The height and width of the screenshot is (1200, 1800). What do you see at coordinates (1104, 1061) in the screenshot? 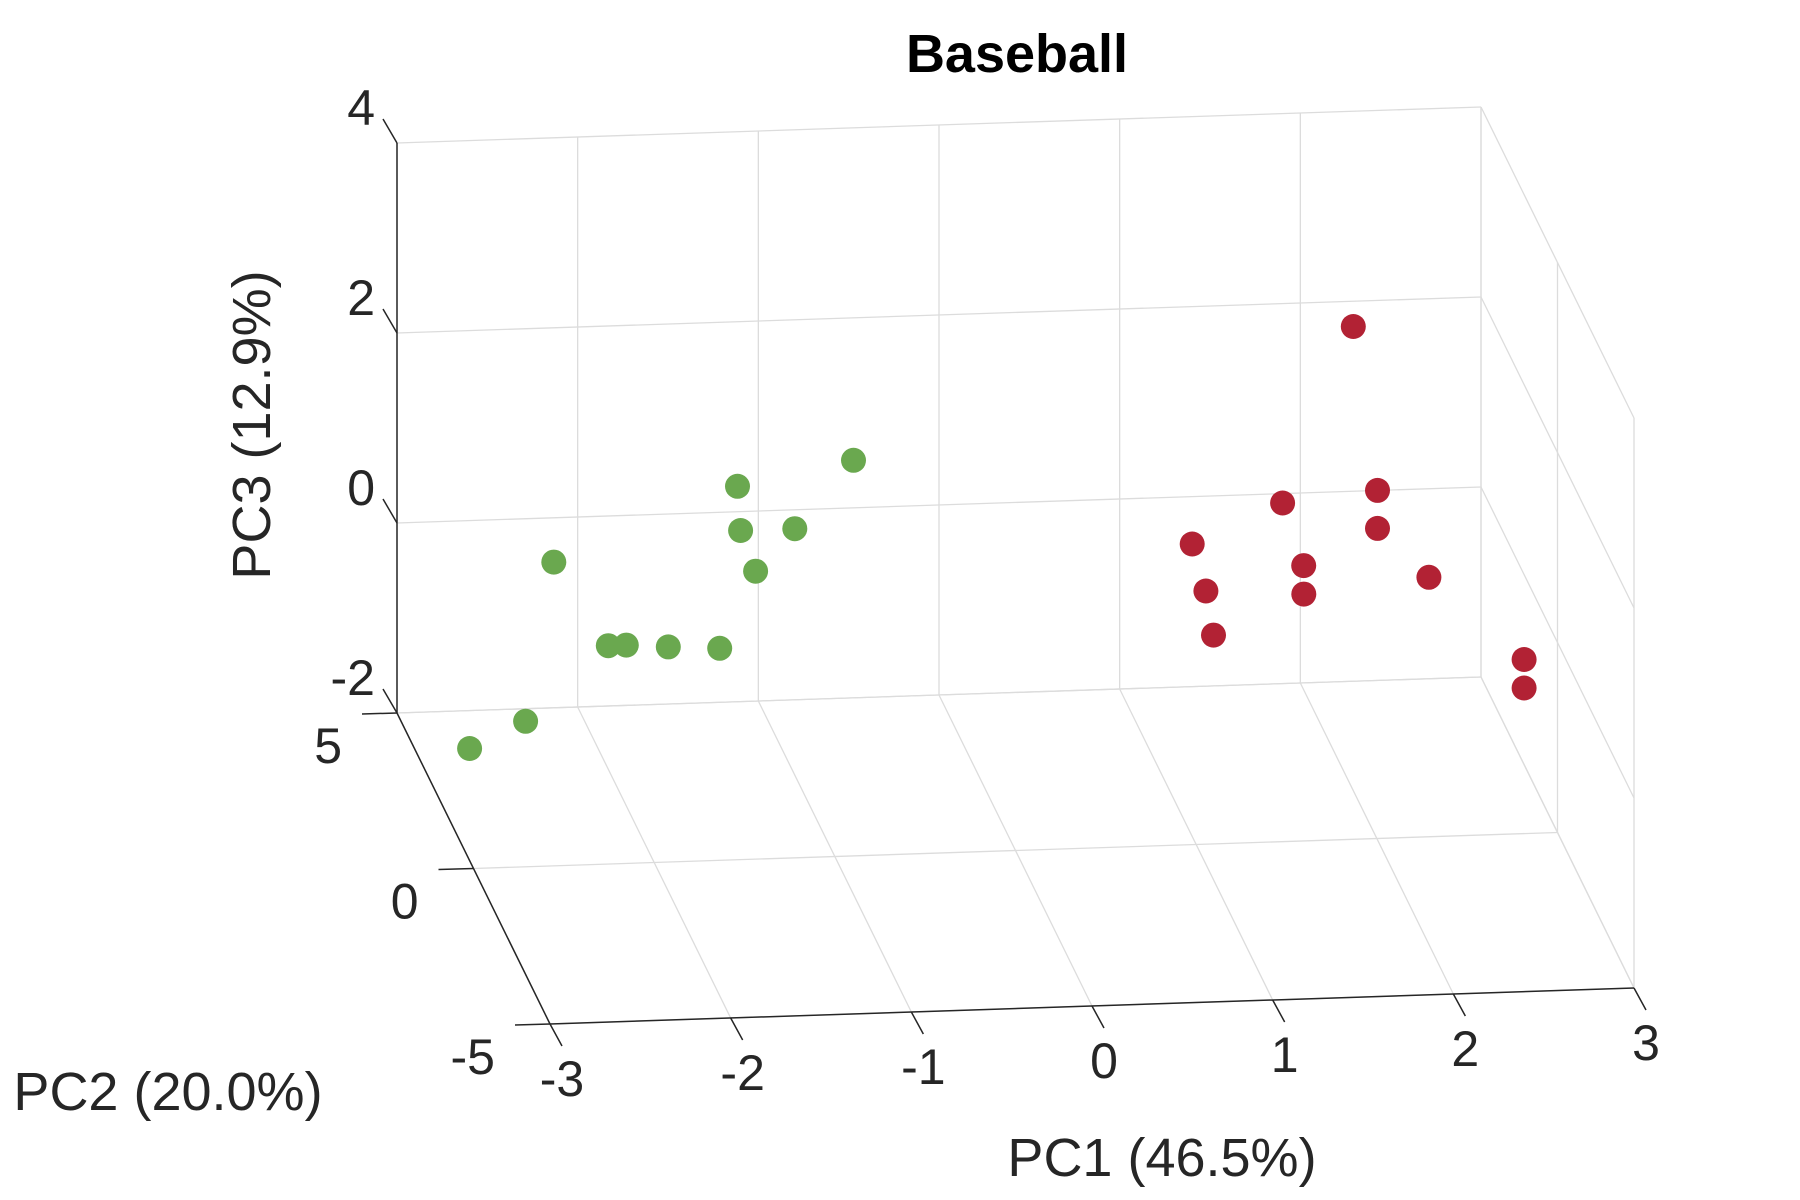
I see `x-tick-label: 0` at bounding box center [1104, 1061].